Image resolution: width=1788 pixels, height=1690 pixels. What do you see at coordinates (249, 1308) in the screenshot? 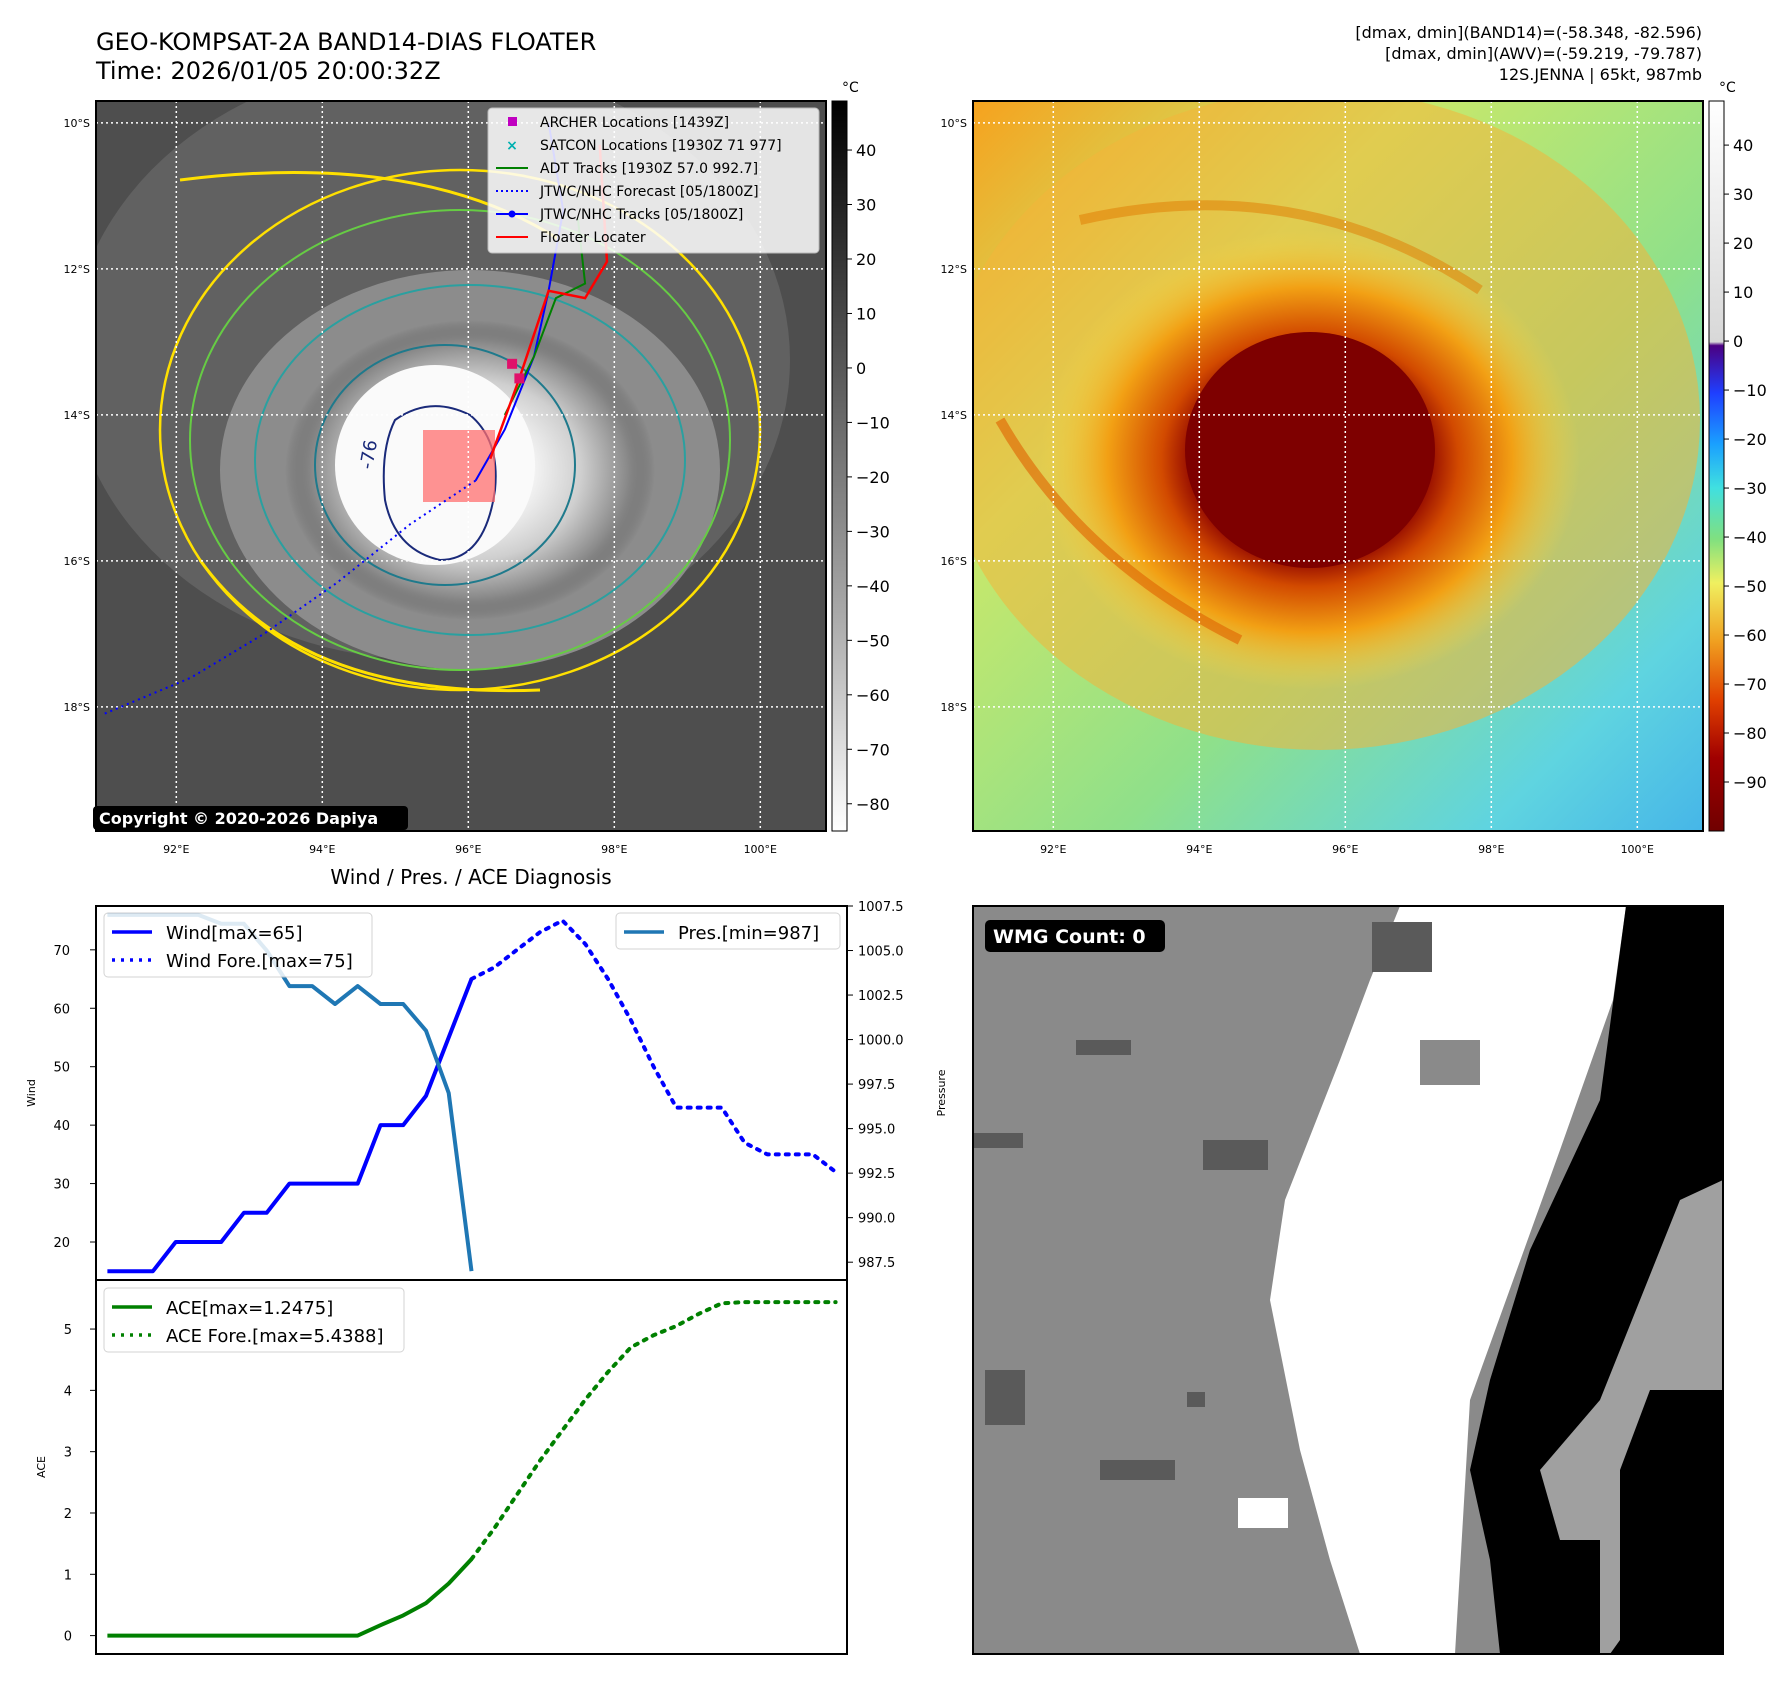
I see `ace-legend-entry: ACE[max=1.2475]` at bounding box center [249, 1308].